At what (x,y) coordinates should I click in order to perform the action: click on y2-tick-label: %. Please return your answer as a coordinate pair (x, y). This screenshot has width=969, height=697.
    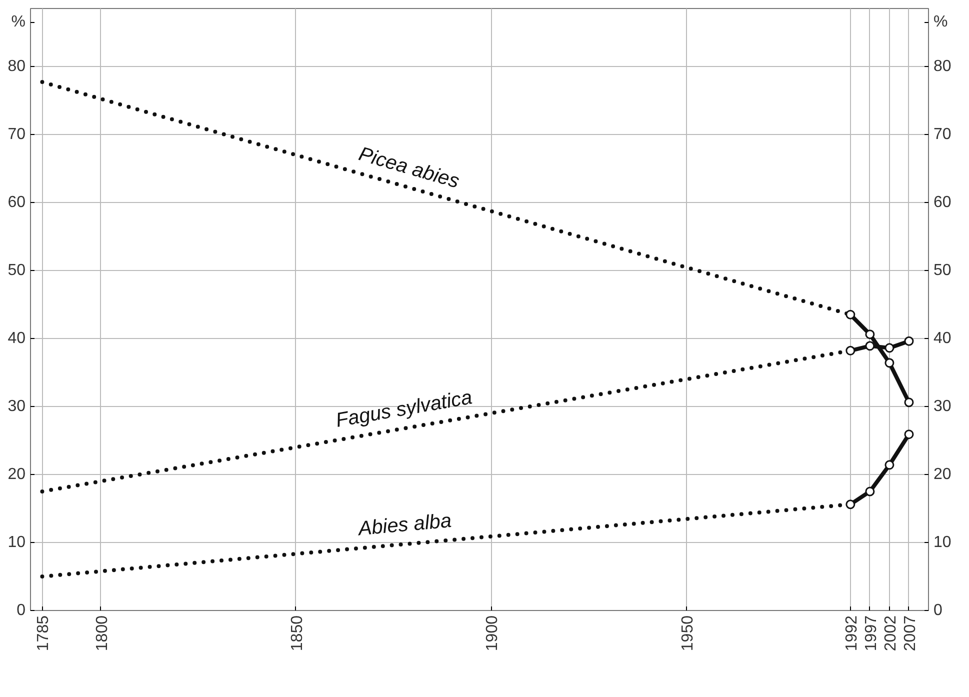
    Looking at the image, I should click on (941, 22).